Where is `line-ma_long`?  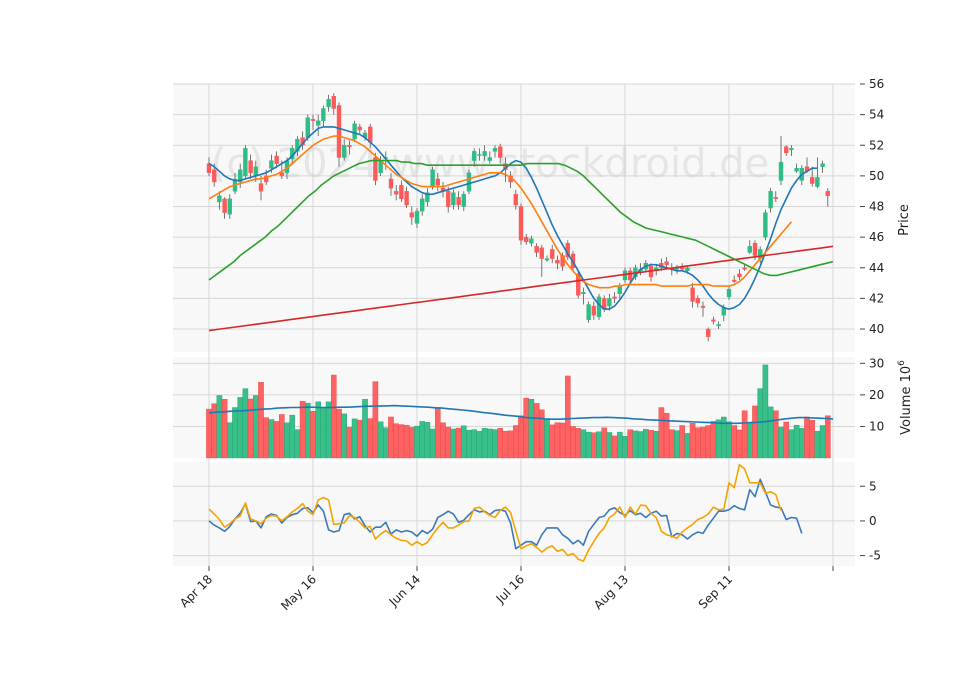
line-ma_long is located at coordinates (521, 288).